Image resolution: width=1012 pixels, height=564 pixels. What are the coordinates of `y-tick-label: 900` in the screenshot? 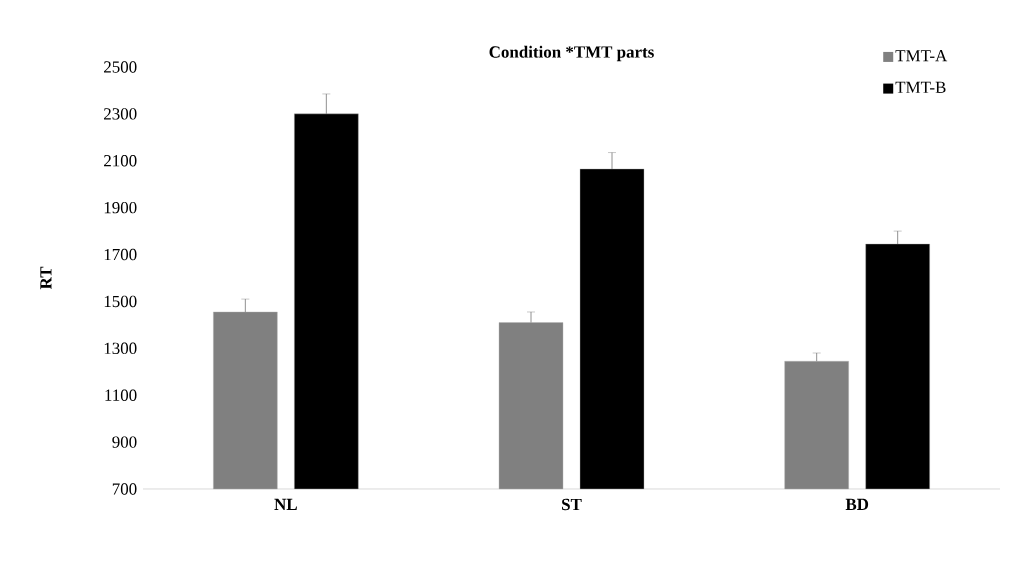 It's located at (124, 442).